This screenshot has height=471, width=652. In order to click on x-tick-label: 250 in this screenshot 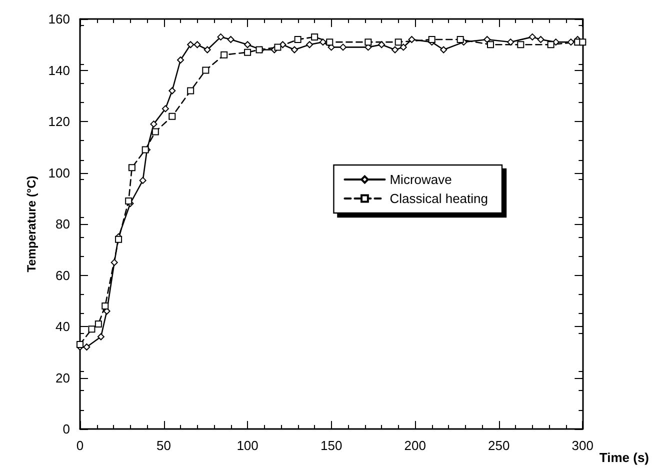, I will do `click(499, 445)`.